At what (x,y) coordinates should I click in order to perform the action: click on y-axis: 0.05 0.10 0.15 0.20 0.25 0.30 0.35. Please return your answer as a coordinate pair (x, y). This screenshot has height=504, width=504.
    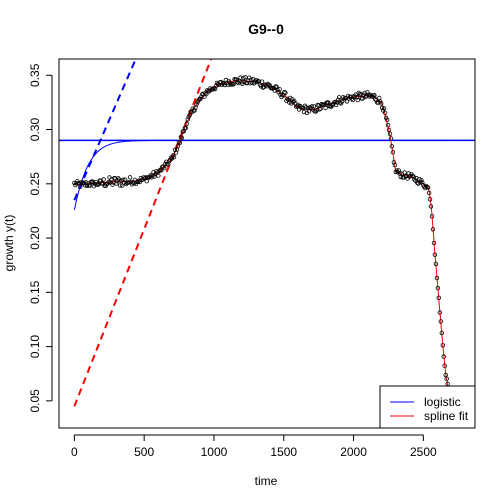
    Looking at the image, I should click on (40, 238).